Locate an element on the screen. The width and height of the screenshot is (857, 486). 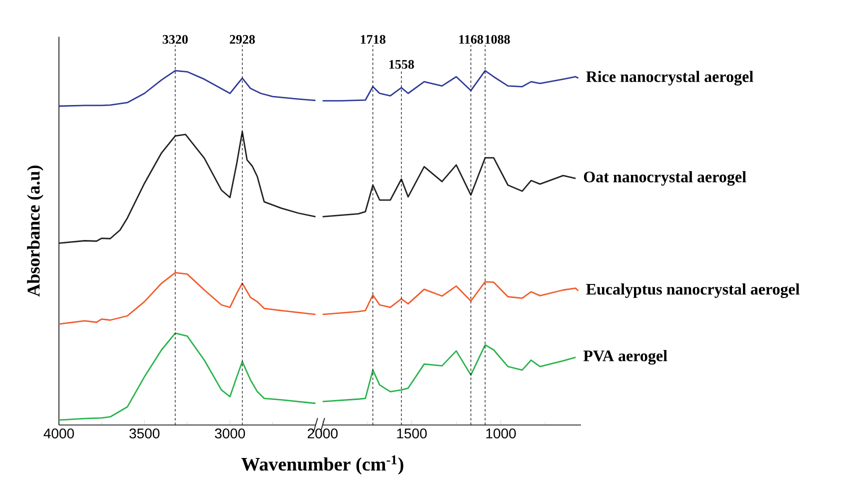
x-tick-label: 4000 is located at coordinates (59, 433).